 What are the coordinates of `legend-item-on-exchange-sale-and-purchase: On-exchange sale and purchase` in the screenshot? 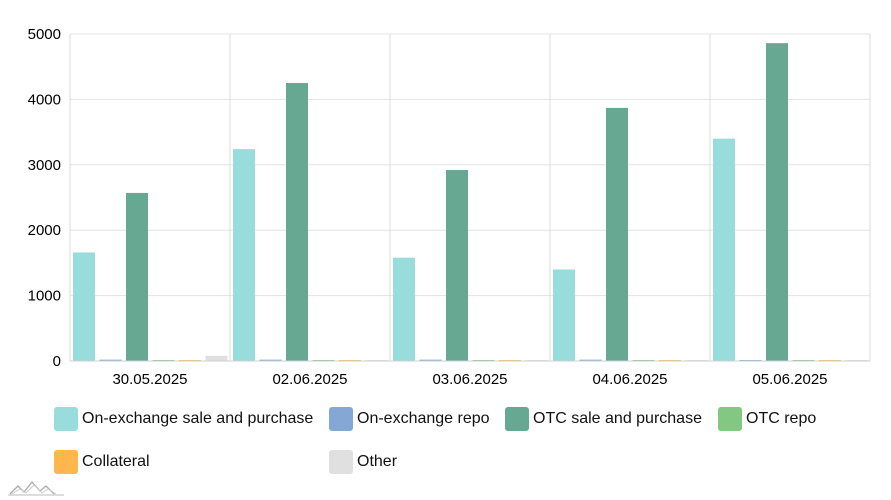 It's located at (191, 419).